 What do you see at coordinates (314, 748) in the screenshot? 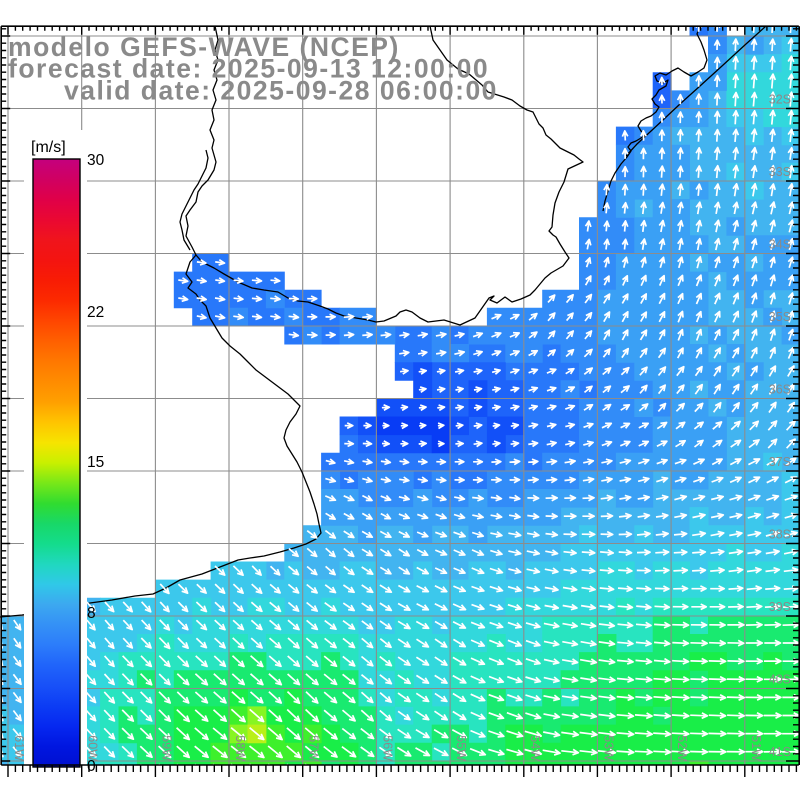
I see `svg-text: 57W` at bounding box center [314, 748].